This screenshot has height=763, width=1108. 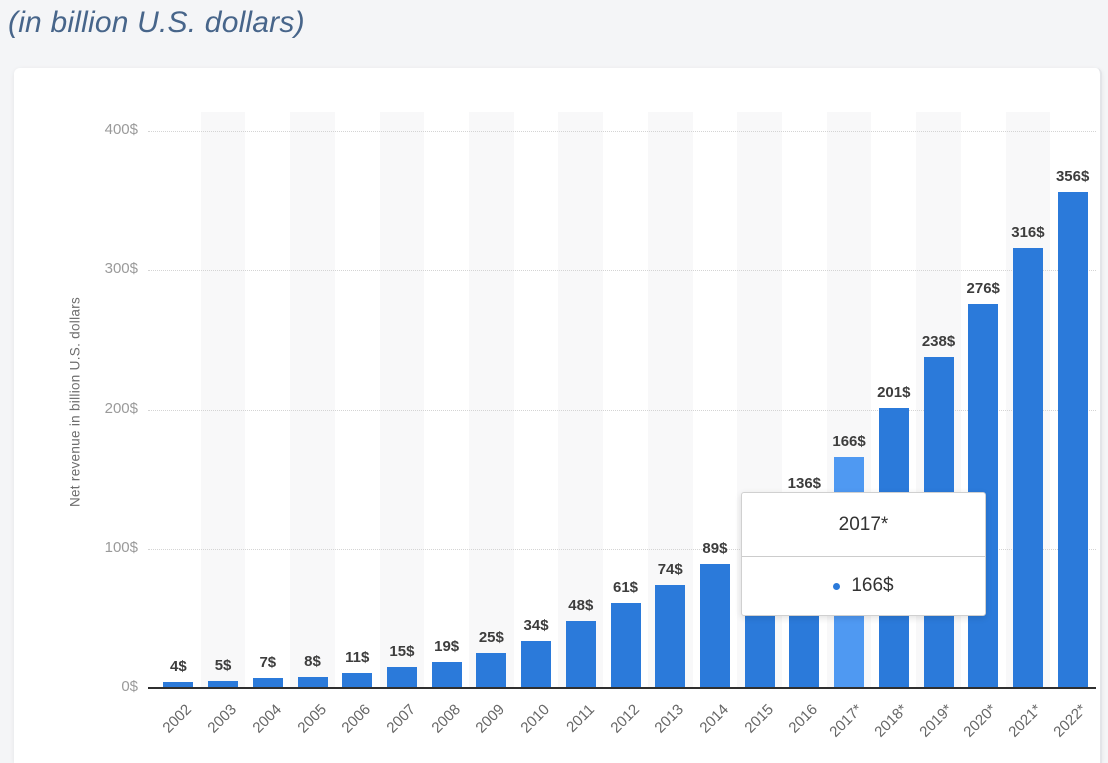 What do you see at coordinates (401, 677) in the screenshot?
I see `bar-2007` at bounding box center [401, 677].